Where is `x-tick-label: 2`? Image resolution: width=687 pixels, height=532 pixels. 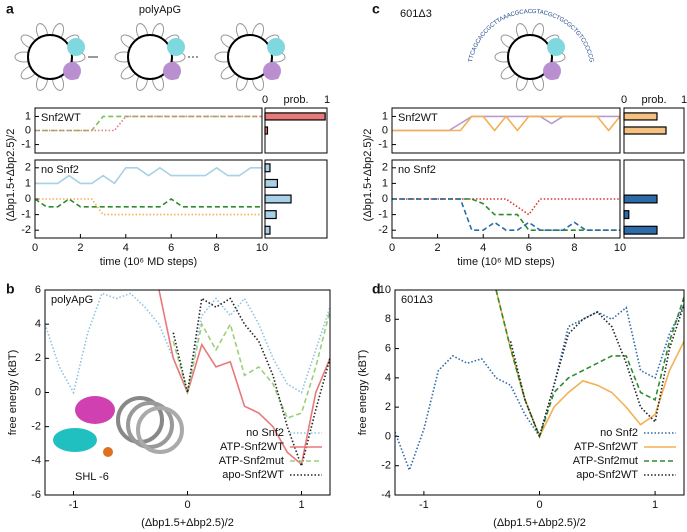 x-tick-label: 2 is located at coordinates (438, 248).